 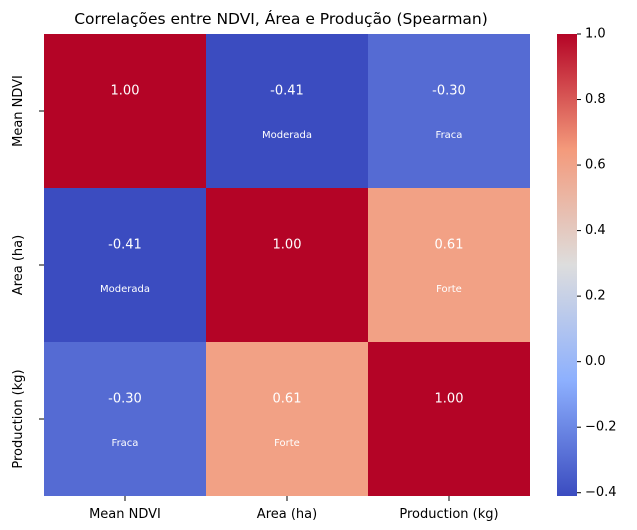 I want to click on colorbar-tick-label: 0.2, so click(x=595, y=296).